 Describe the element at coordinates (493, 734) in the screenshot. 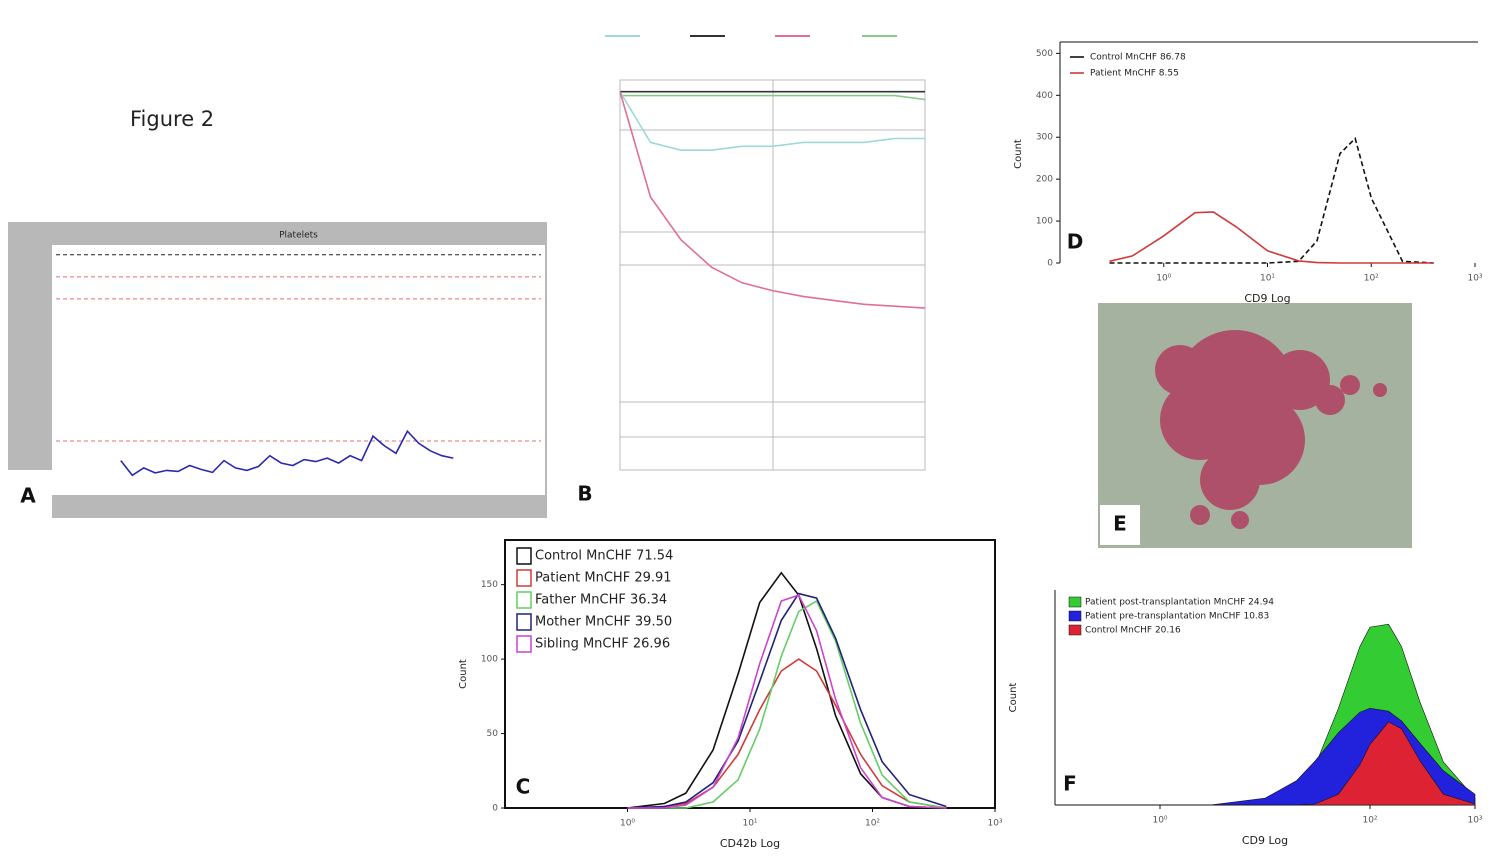

I see `y-tick-label: 50` at that location.